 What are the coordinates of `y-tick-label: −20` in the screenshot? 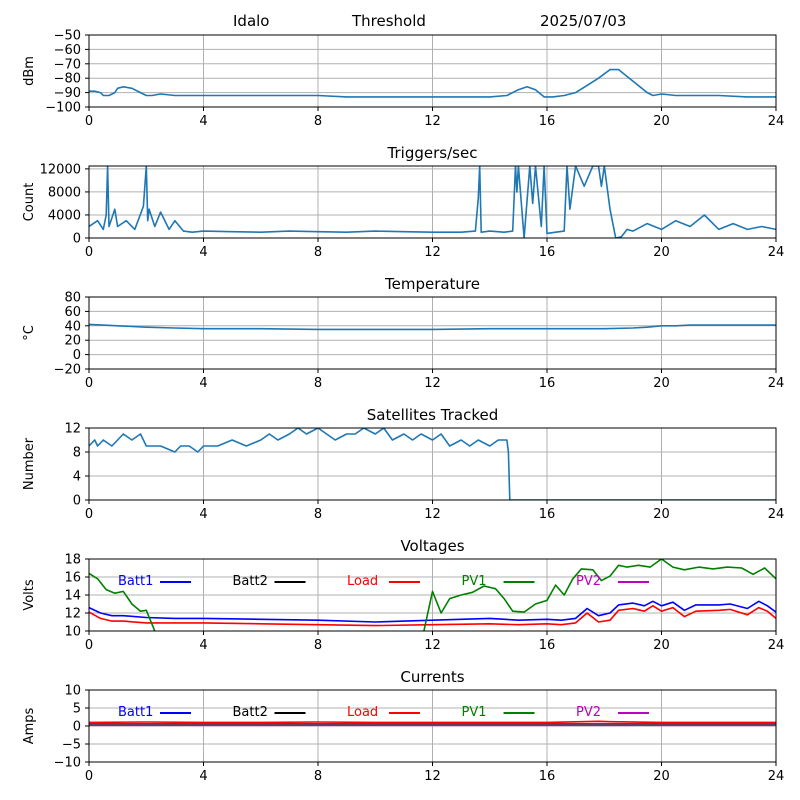 It's located at (67, 370).